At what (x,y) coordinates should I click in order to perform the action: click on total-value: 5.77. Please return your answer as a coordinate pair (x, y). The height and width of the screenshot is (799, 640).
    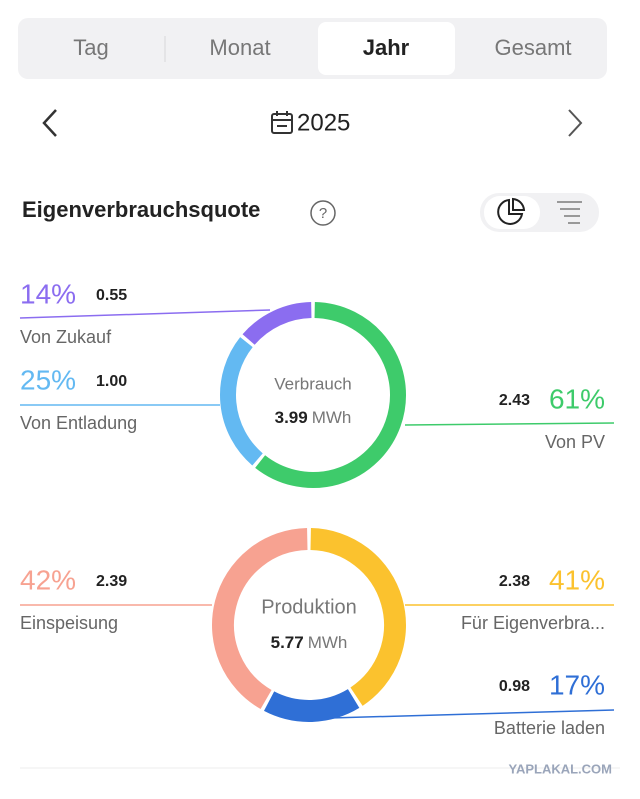
    Looking at the image, I should click on (287, 642).